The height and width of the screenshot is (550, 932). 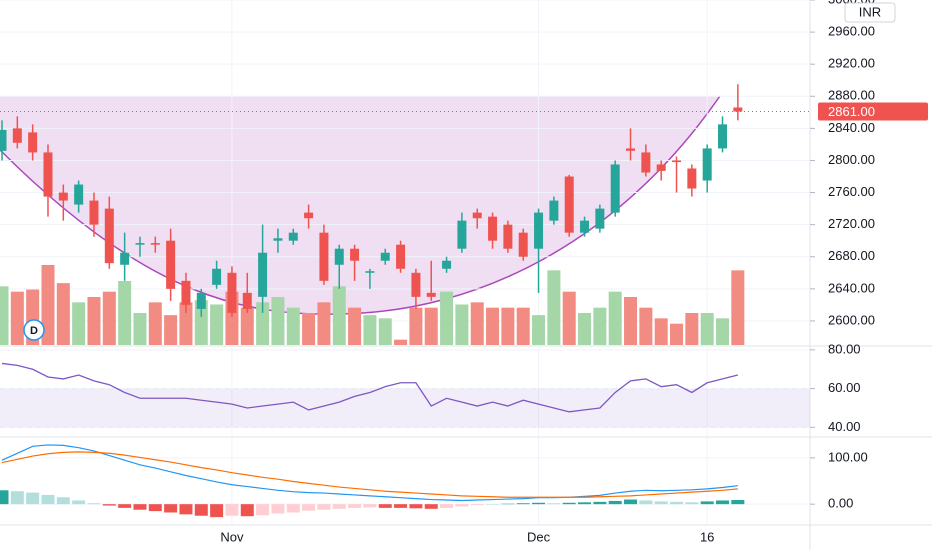 I want to click on y-tick-label: 2840.00, so click(x=851, y=127).